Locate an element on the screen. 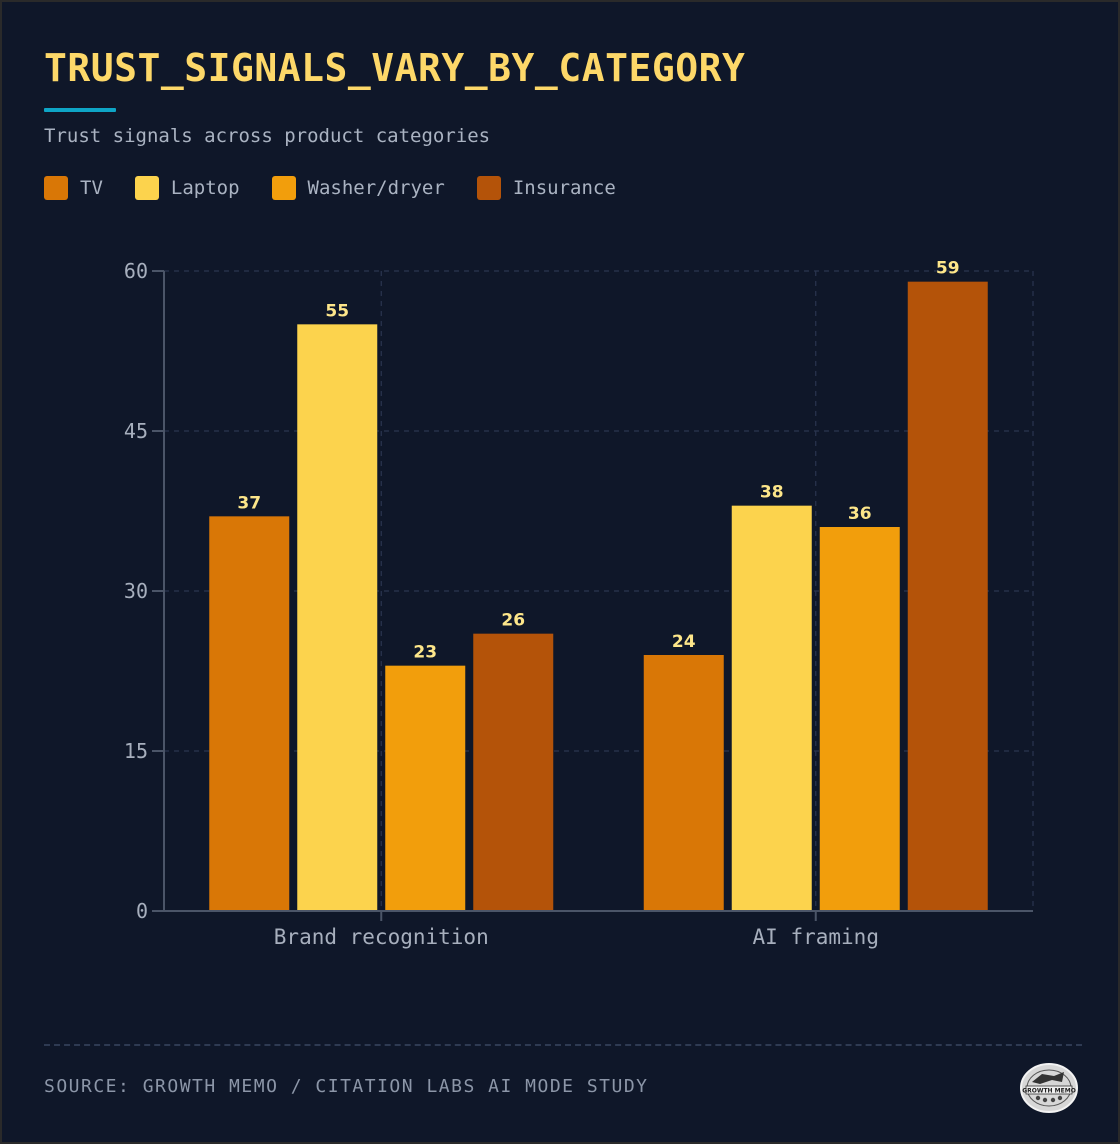 This screenshot has height=1144, width=1120. legend-label: TV is located at coordinates (91, 188).